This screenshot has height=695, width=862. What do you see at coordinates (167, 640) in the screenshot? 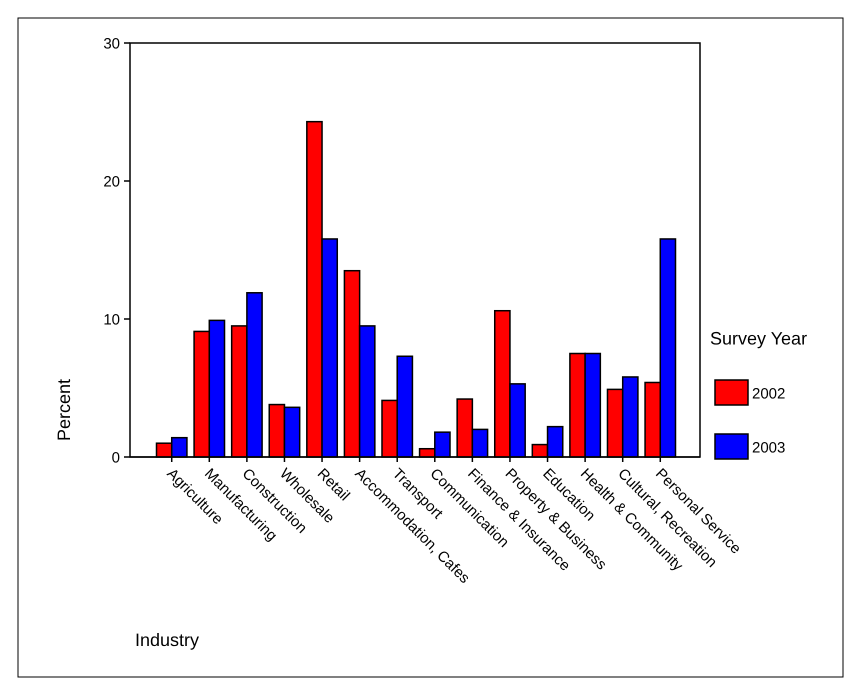
I see `x-axis-title: Industry` at bounding box center [167, 640].